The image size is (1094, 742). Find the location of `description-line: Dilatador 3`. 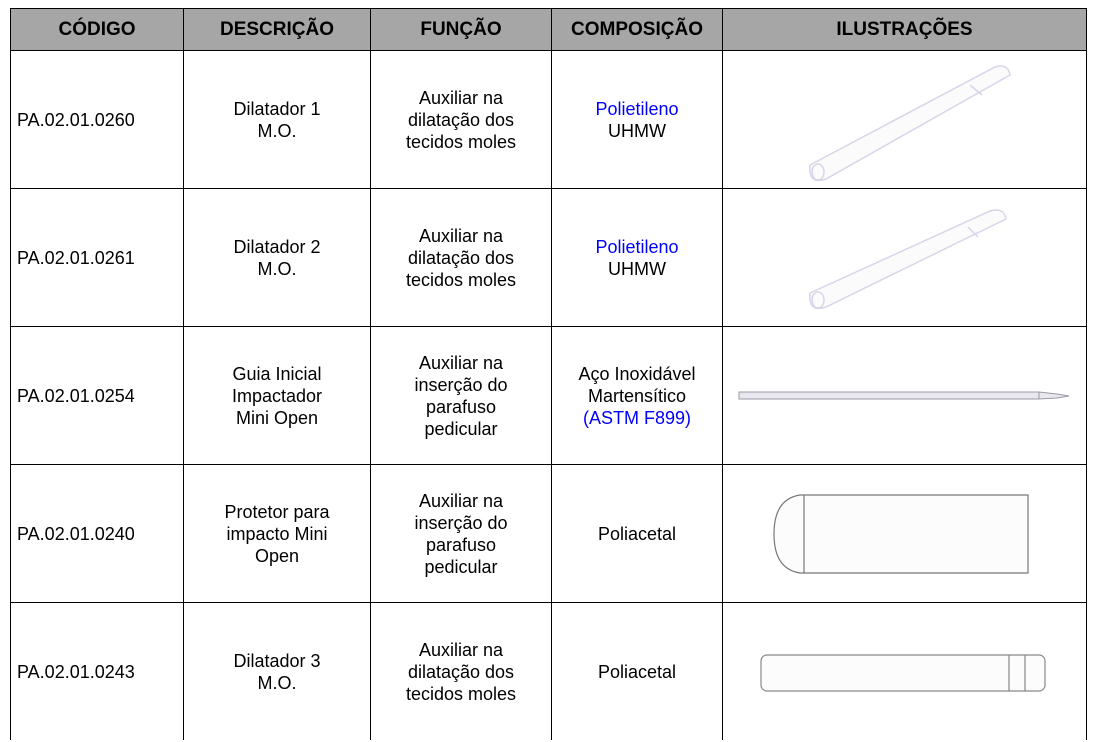

description-line: Dilatador 3 is located at coordinates (277, 660).